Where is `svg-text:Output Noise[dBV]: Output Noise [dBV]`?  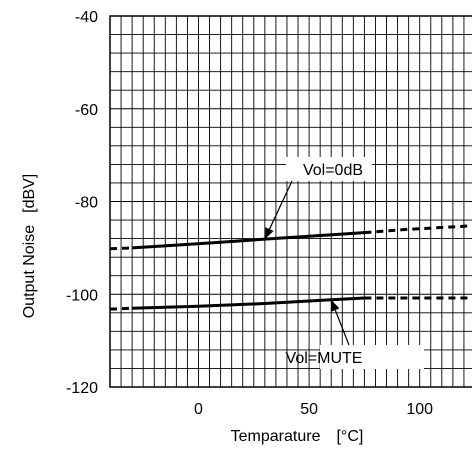 svg-text:Output Noise[dBV]: Output Noise [dBV] is located at coordinates (29, 246).